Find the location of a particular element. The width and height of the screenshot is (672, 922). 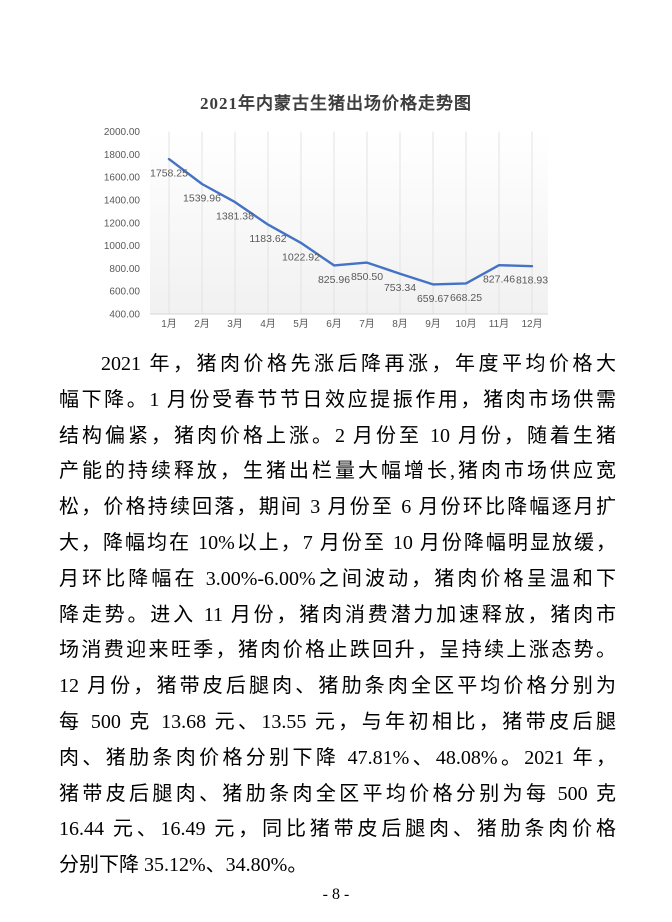

data-label: 1022.92 is located at coordinates (301, 257).